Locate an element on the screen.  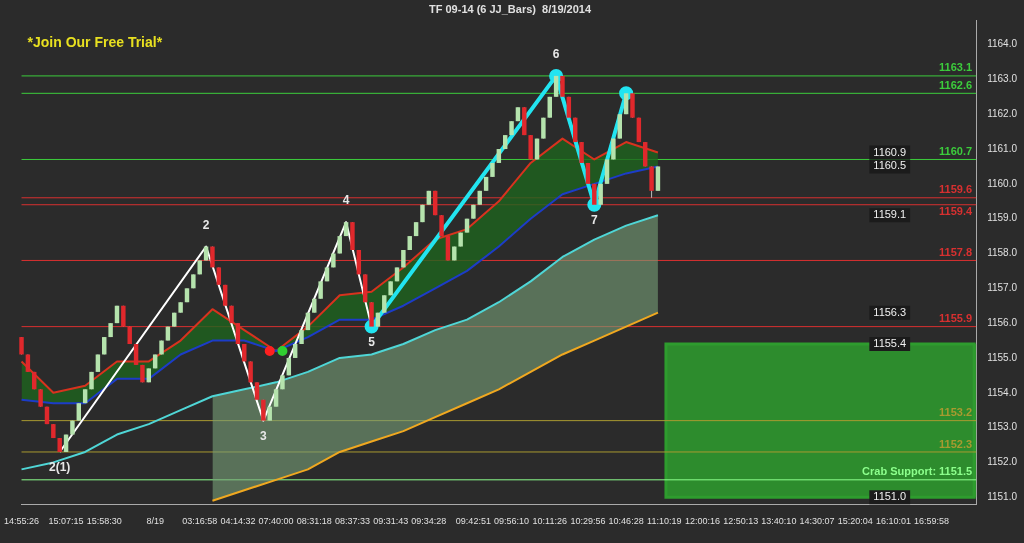
x-tick-label: 08:31:18 is located at coordinates (314, 521).